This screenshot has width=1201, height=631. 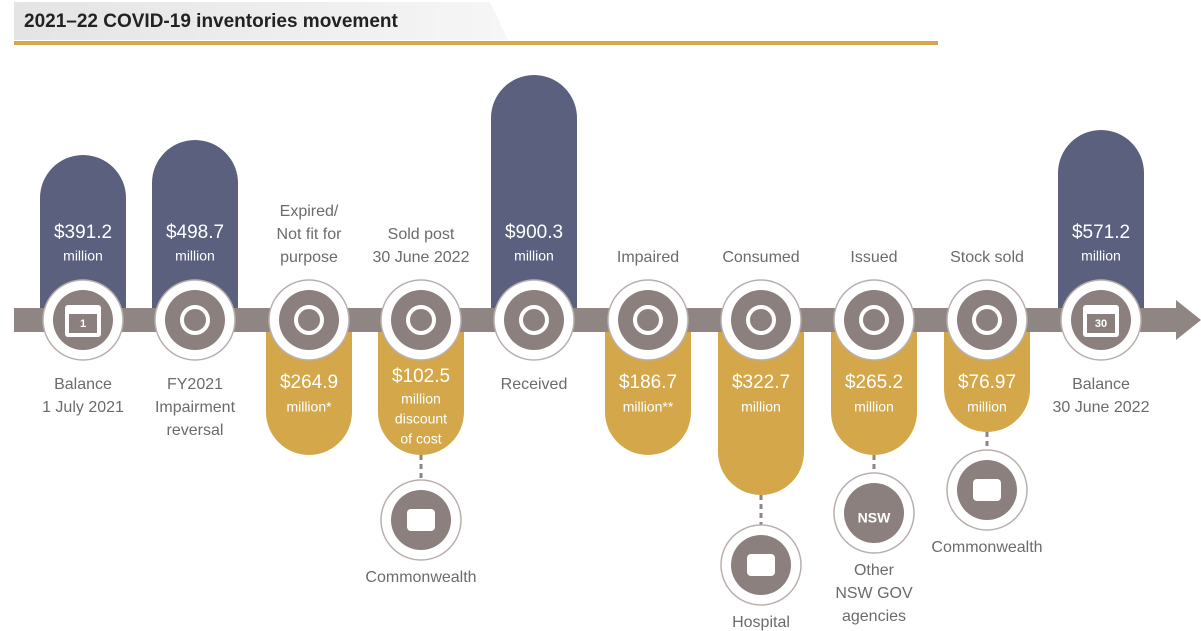 What do you see at coordinates (476, 43) in the screenshot?
I see `title-rule` at bounding box center [476, 43].